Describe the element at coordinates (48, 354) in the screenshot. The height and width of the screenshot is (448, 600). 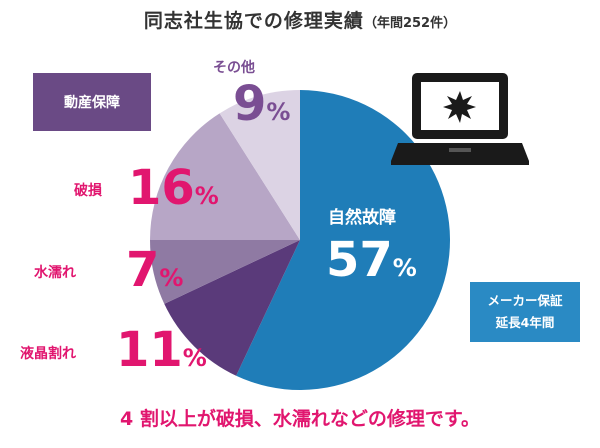
I see `label-lcd-name: 液晶割れ` at that location.